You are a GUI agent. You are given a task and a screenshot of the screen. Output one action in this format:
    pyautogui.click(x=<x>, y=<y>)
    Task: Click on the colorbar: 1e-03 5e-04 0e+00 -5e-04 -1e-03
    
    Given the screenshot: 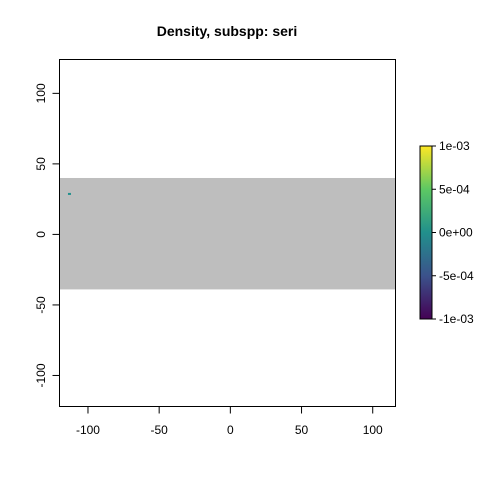 What is the action you would take?
    pyautogui.click(x=446, y=232)
    